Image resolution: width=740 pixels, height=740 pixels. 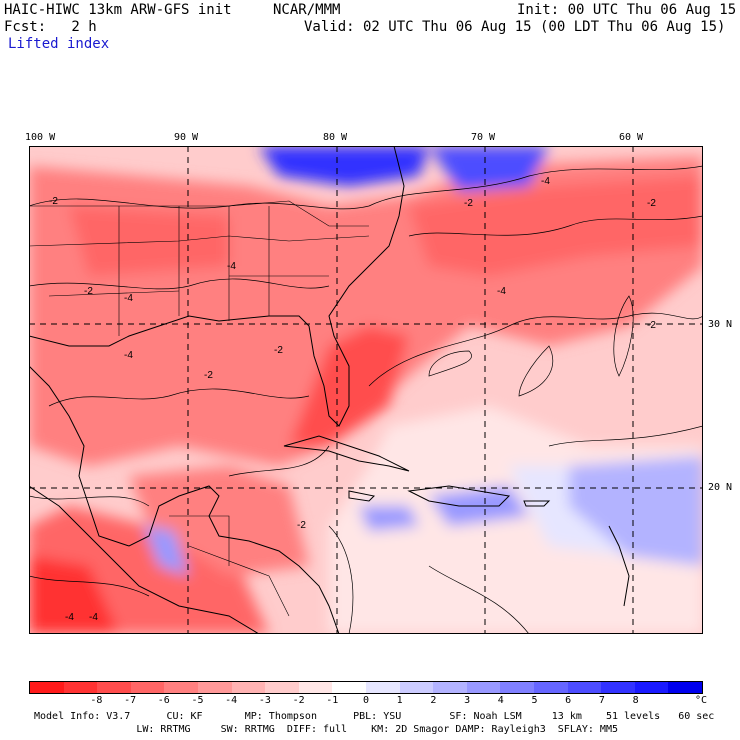 I want to click on init-time: Init: 00 UTC Thu 06 Aug 15, so click(x=627, y=10).